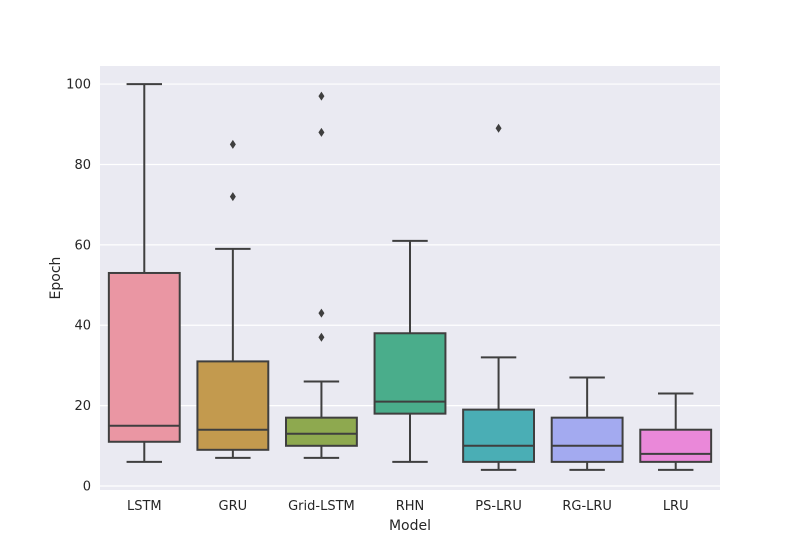 The width and height of the screenshot is (800, 550). What do you see at coordinates (144, 357) in the screenshot?
I see `box-body-lstm` at bounding box center [144, 357].